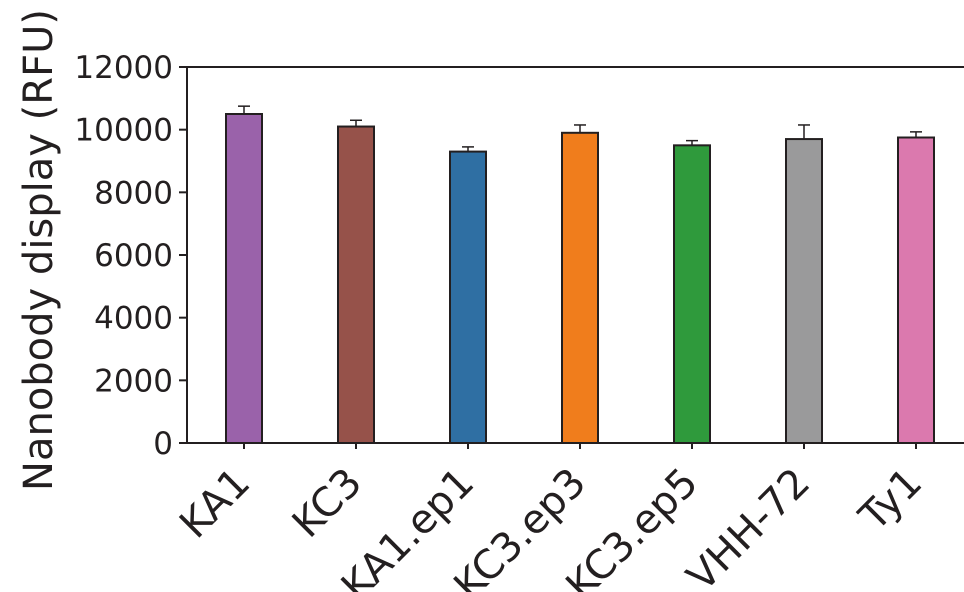 Image resolution: width=964 pixels, height=592 pixels. I want to click on y-tick-label: 0, so click(163, 444).